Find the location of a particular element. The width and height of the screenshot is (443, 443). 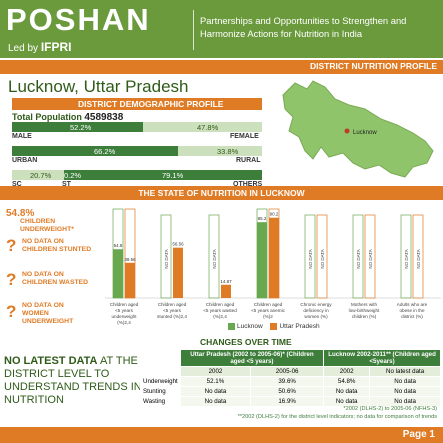

urban-fill is located at coordinates (95, 151).